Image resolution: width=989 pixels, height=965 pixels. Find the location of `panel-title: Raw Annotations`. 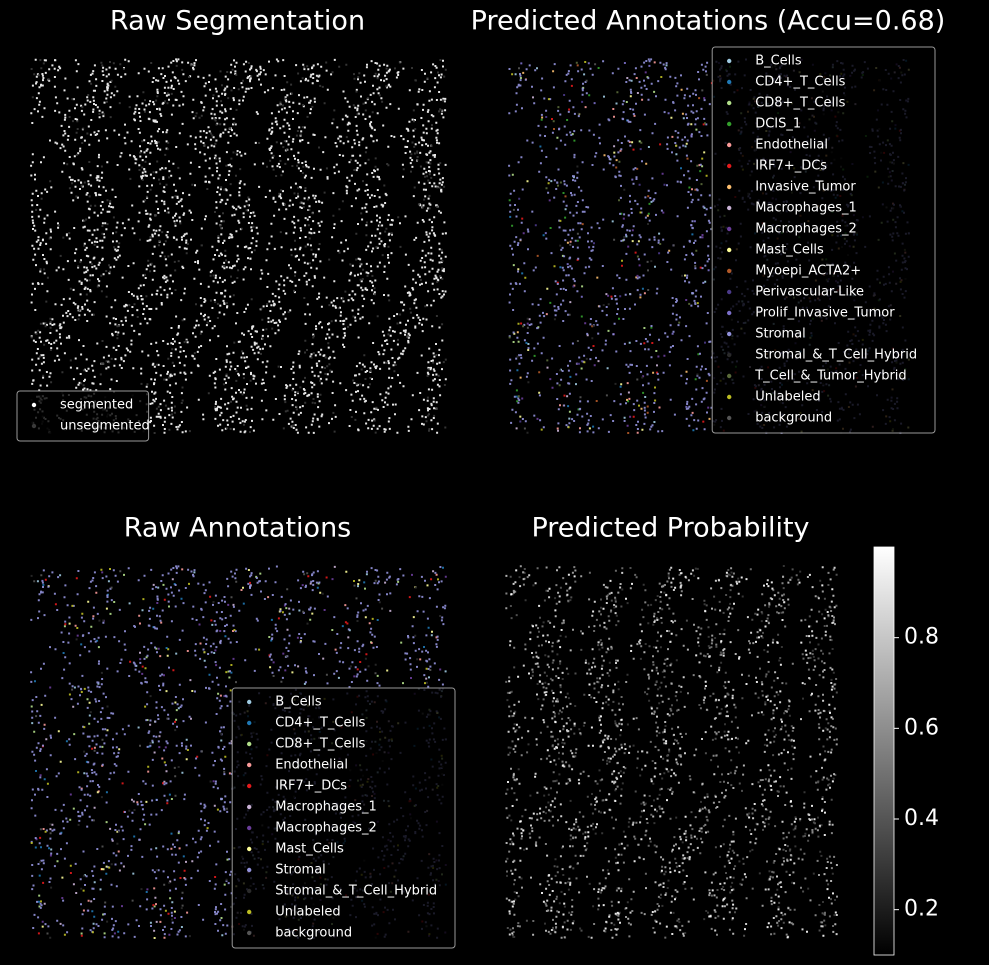

panel-title: Raw Annotations is located at coordinates (238, 528).